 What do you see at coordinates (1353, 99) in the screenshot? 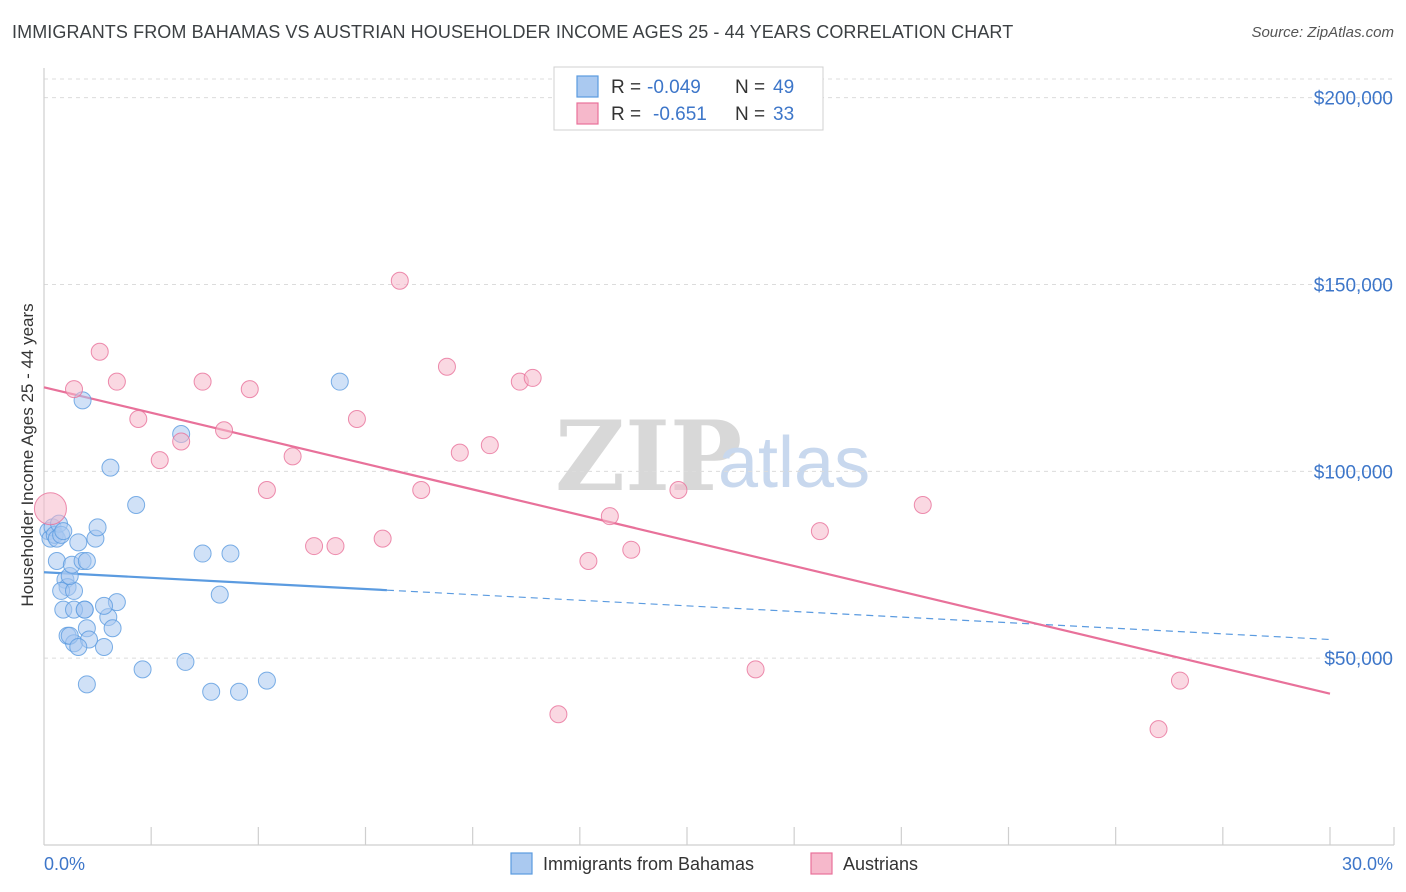
I see `y-tick-label: $200,000` at bounding box center [1353, 99].